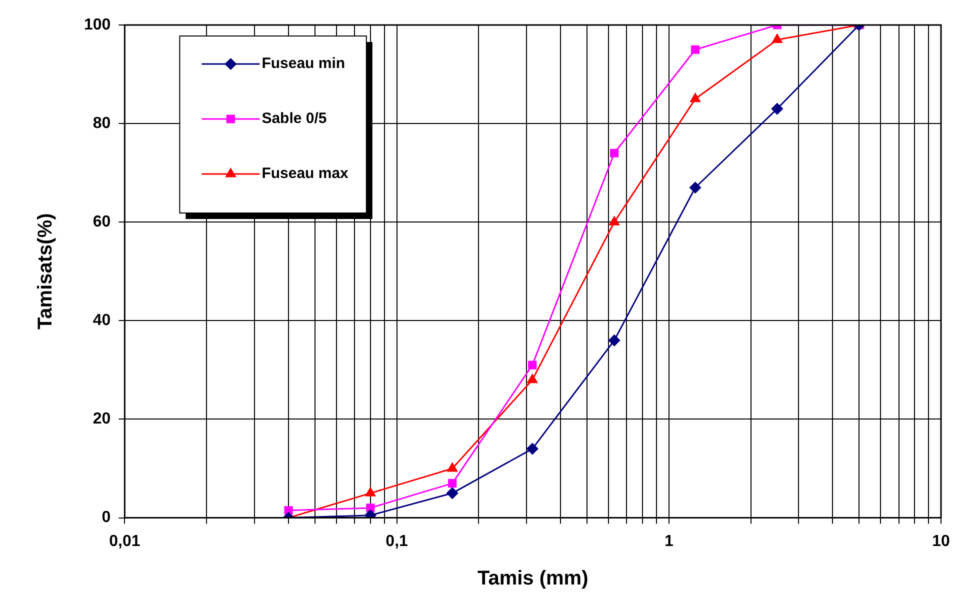  I want to click on legend-label: Fuseau min, so click(304, 63).